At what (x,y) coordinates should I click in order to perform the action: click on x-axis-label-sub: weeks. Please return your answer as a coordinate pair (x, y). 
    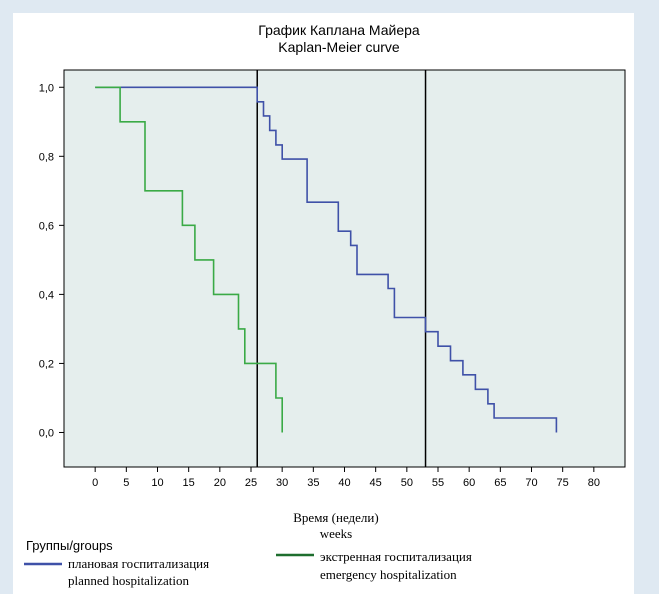
    Looking at the image, I should click on (336, 533).